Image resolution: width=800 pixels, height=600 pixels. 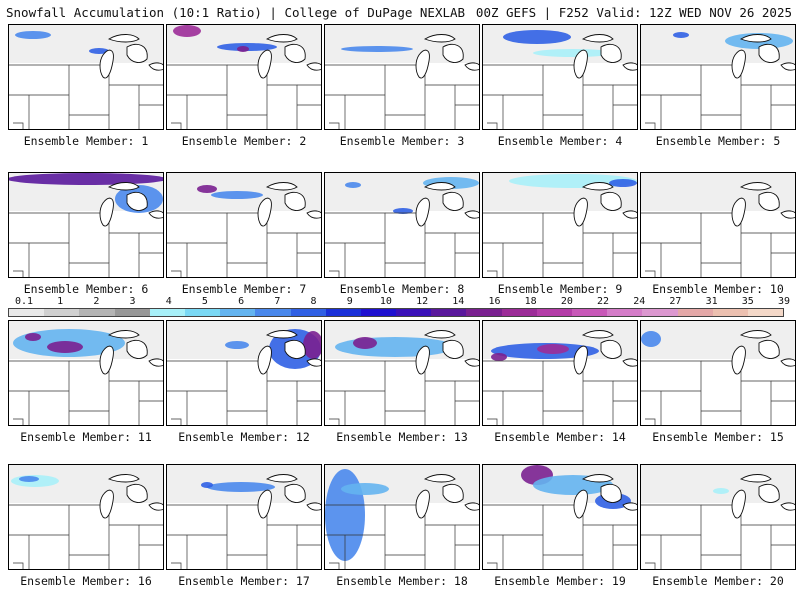 I want to click on scale-tick-label: 5, so click(x=204, y=301).